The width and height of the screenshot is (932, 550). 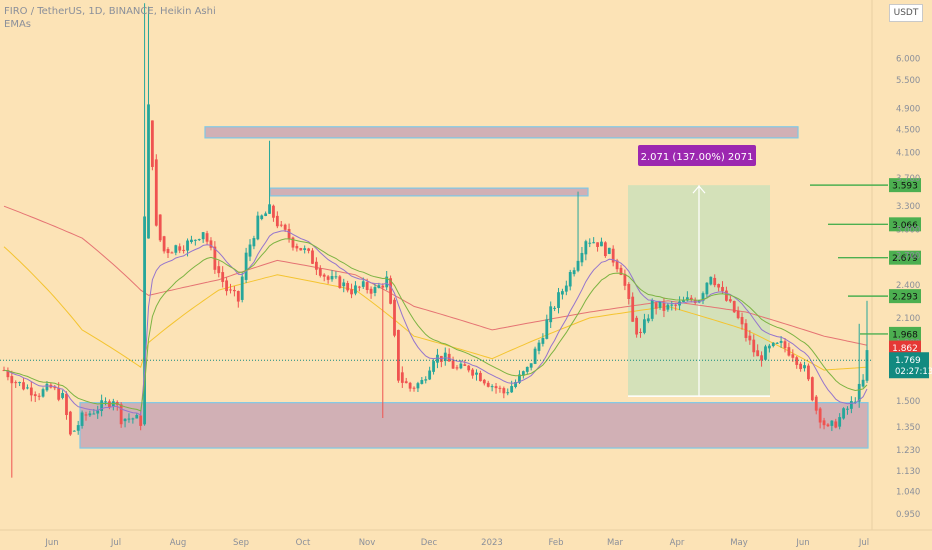 I want to click on price-axis, so click(x=902, y=275).